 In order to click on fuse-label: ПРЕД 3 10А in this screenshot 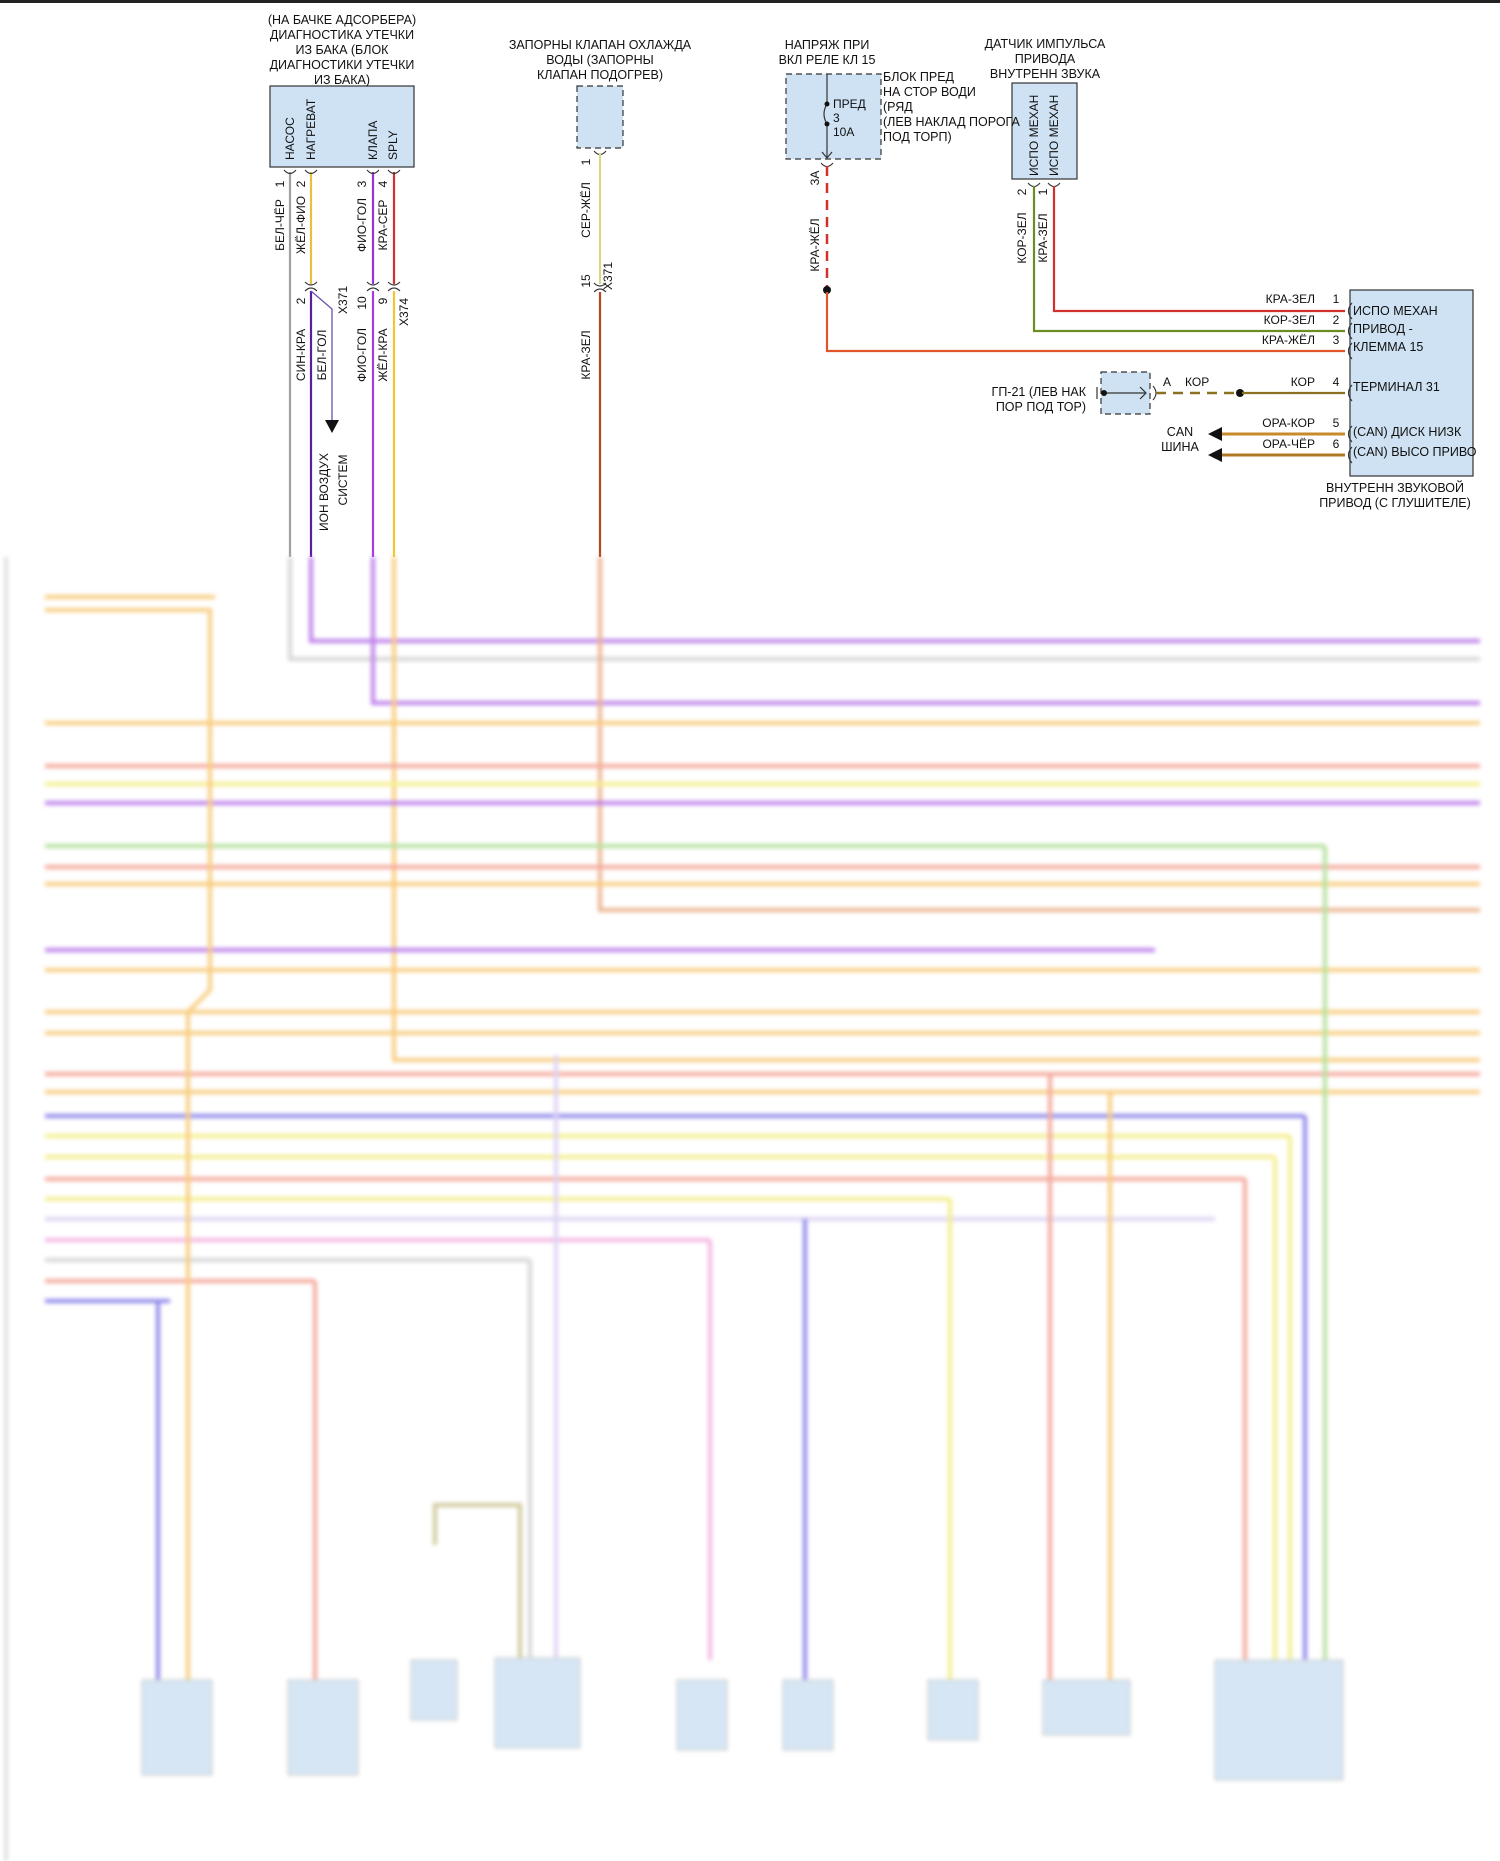, I will do `click(849, 118)`.